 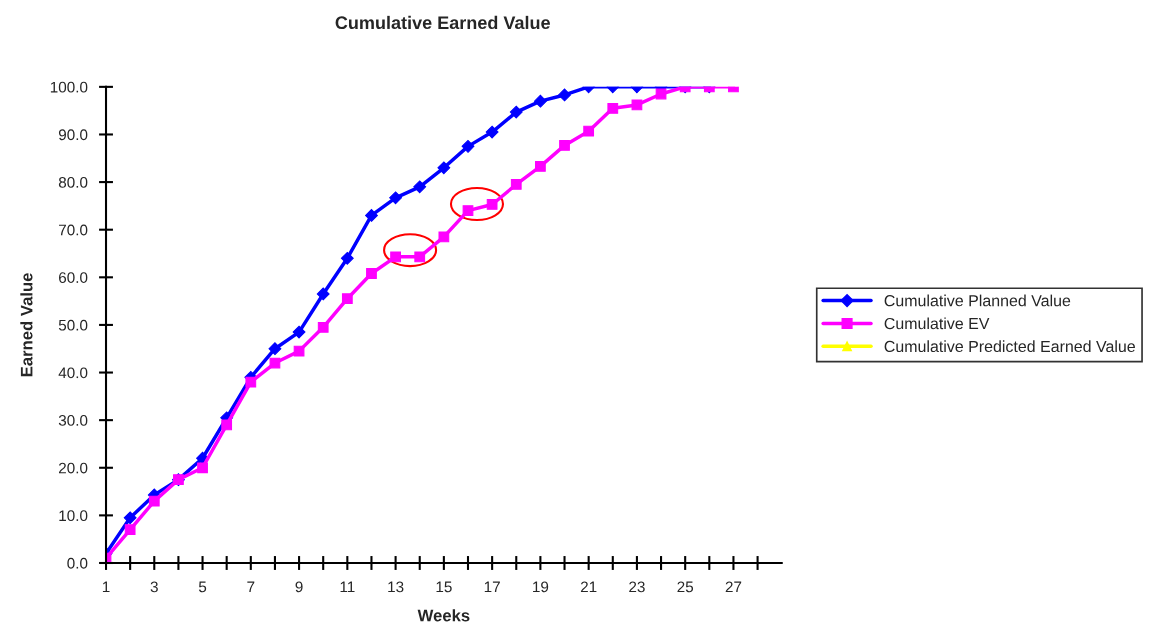 I want to click on x-tick-label: 21, so click(x=588, y=587).